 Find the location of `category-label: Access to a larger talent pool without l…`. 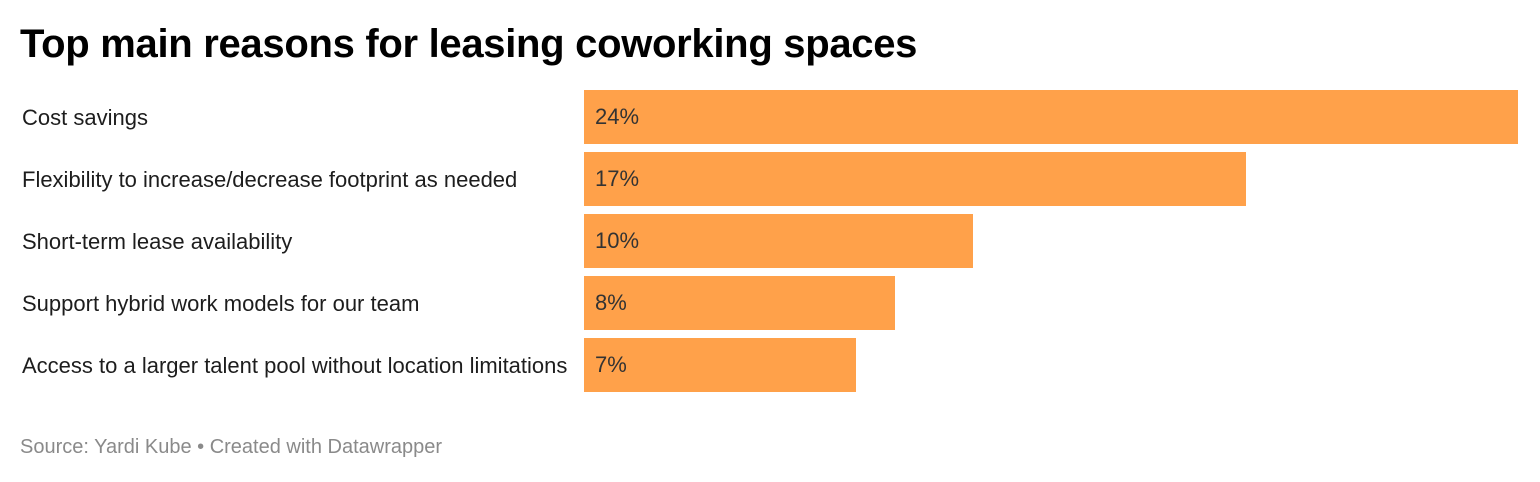

category-label: Access to a larger talent pool without l… is located at coordinates (295, 365).